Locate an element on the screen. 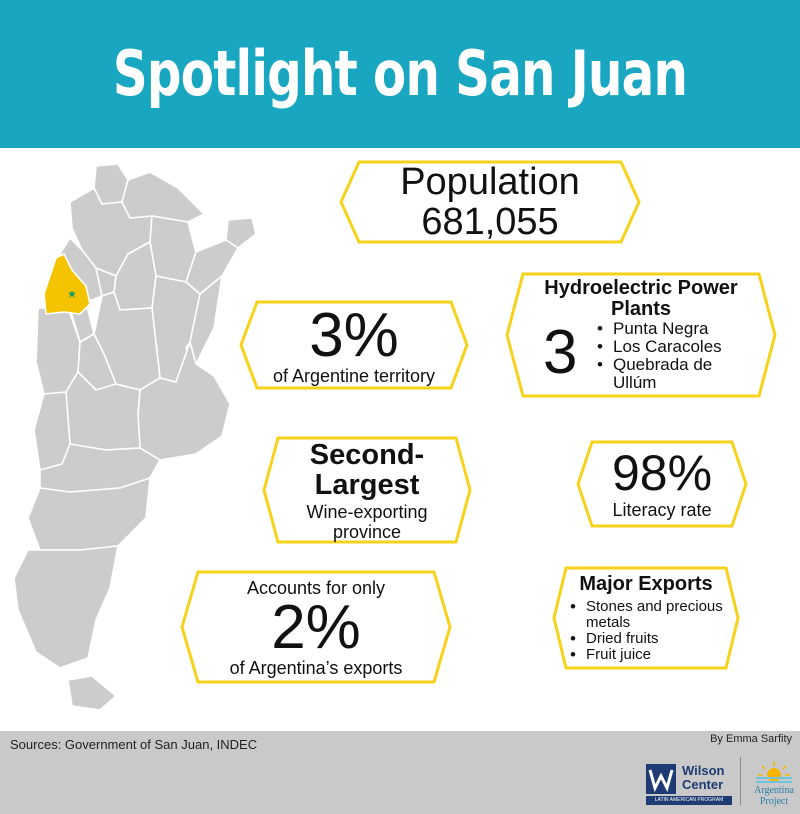 This screenshot has height=814, width=800. wilson-w-icon is located at coordinates (661, 779).